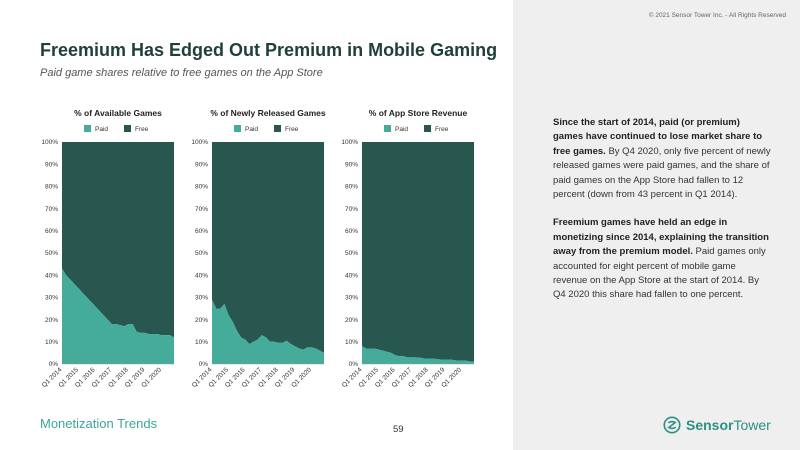 This screenshot has height=450, width=800. I want to click on logo-text-light: Tower, so click(752, 425).